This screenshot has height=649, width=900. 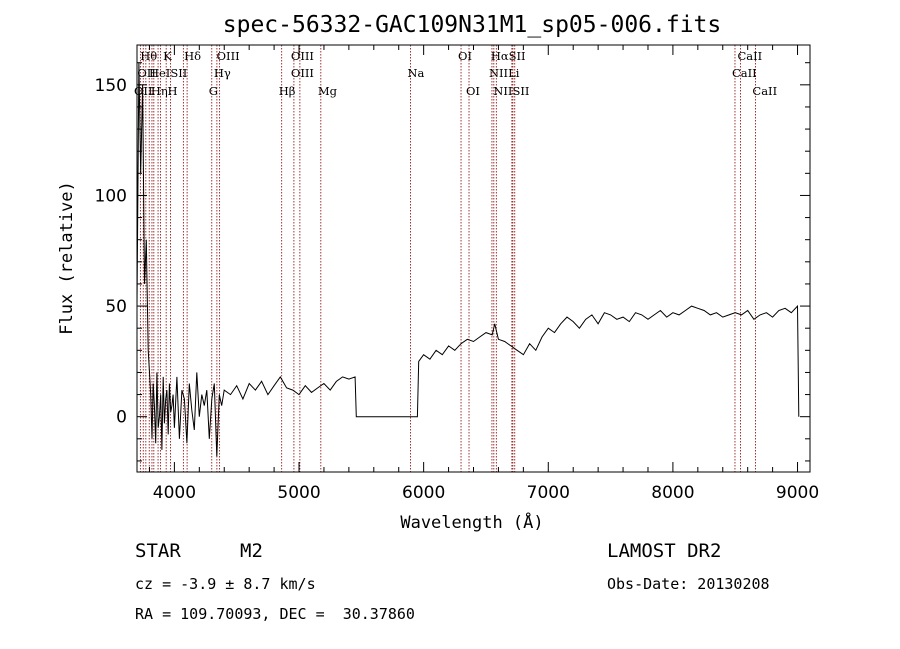 What do you see at coordinates (116, 307) in the screenshot?
I see `y-tick-label: 50` at bounding box center [116, 307].